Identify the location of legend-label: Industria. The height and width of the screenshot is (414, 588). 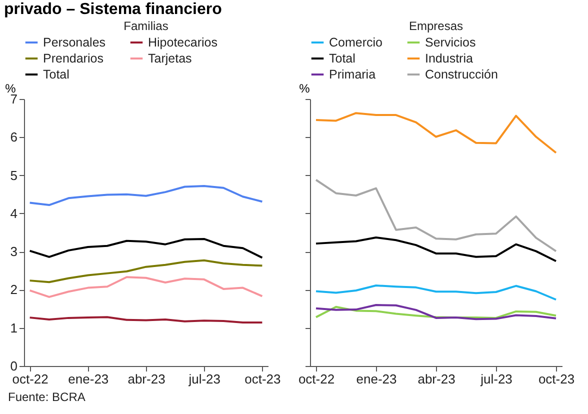
(449, 59).